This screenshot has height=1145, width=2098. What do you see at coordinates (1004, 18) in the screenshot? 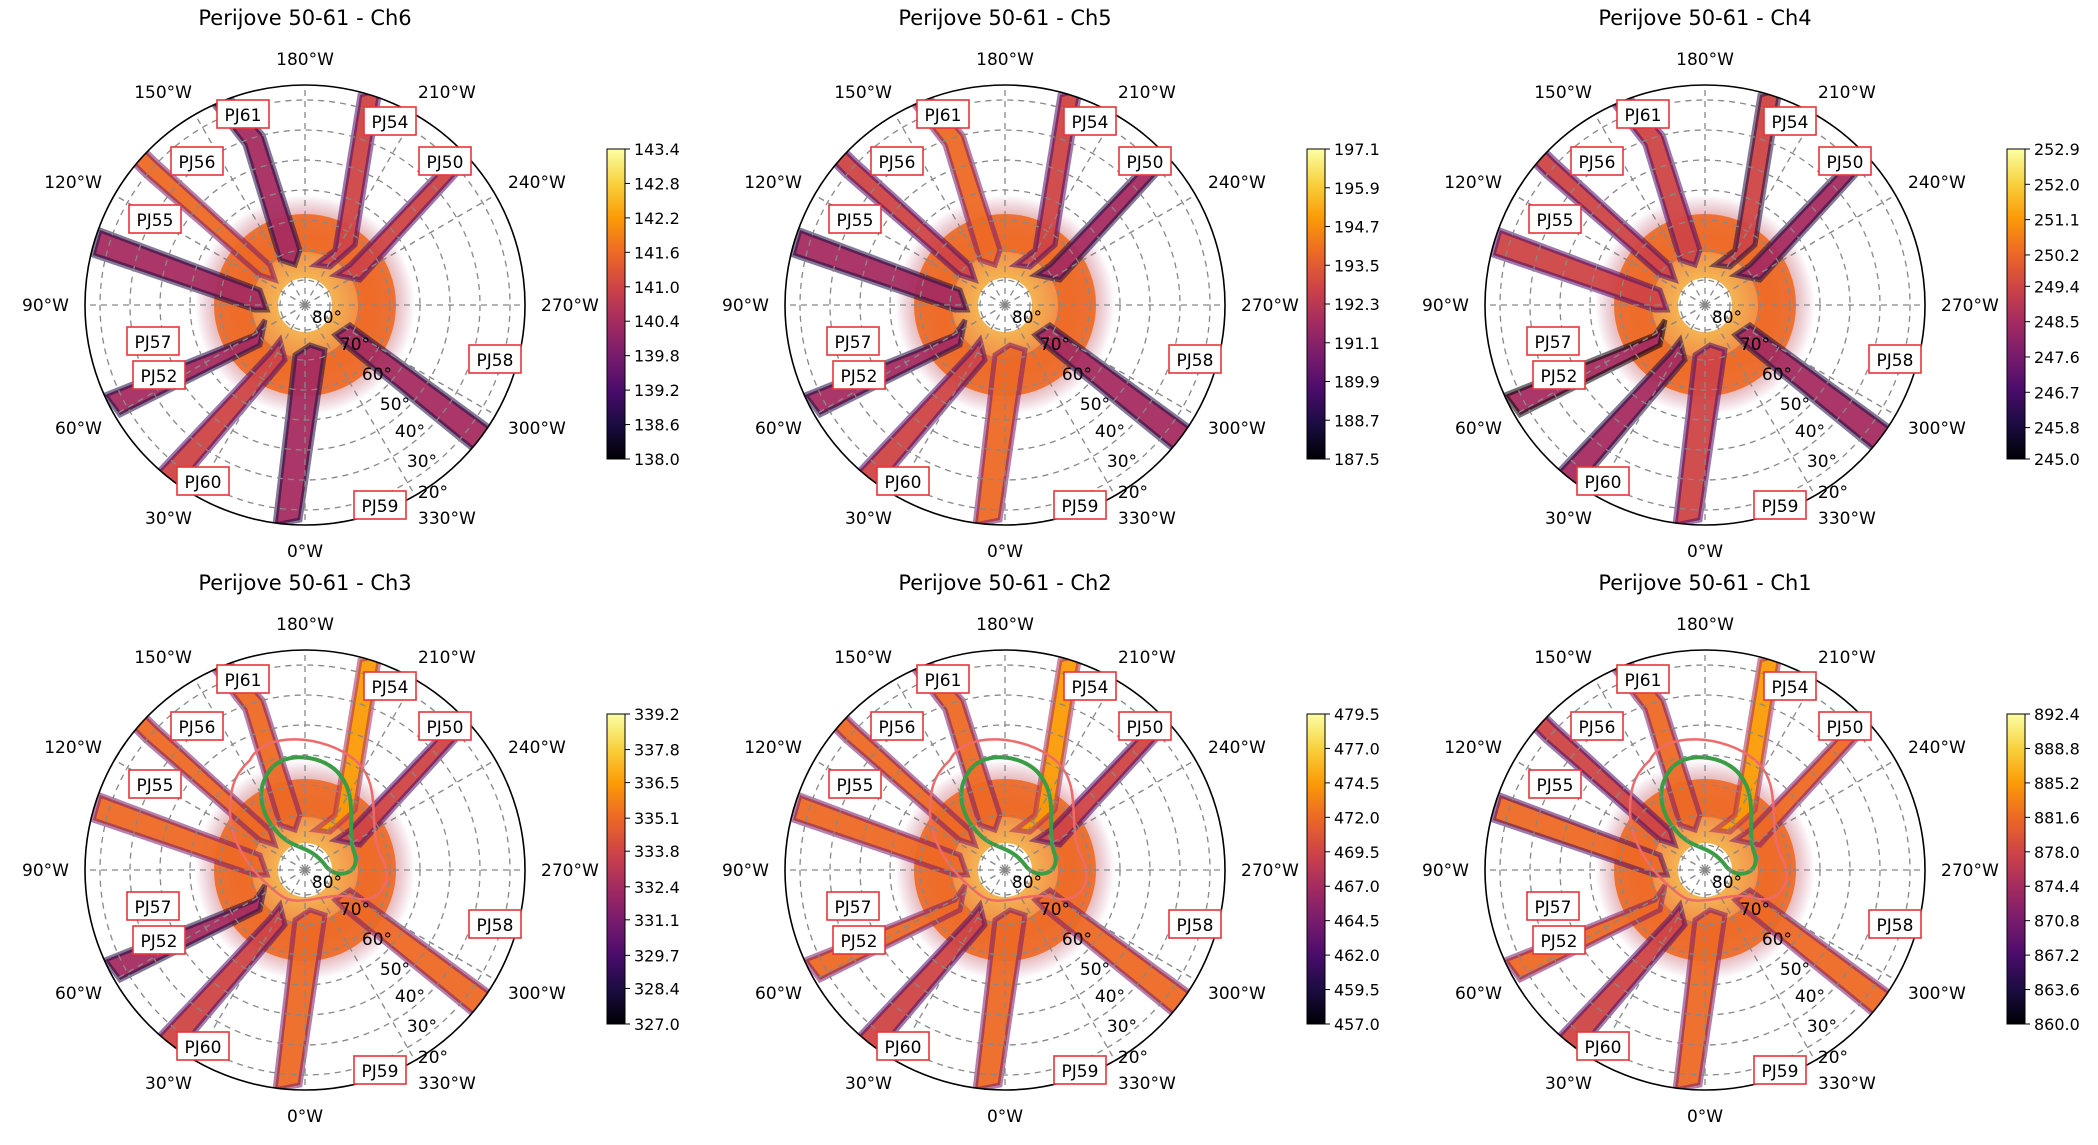
I see `panel-title: Perijove 50-61 - Ch5` at bounding box center [1004, 18].